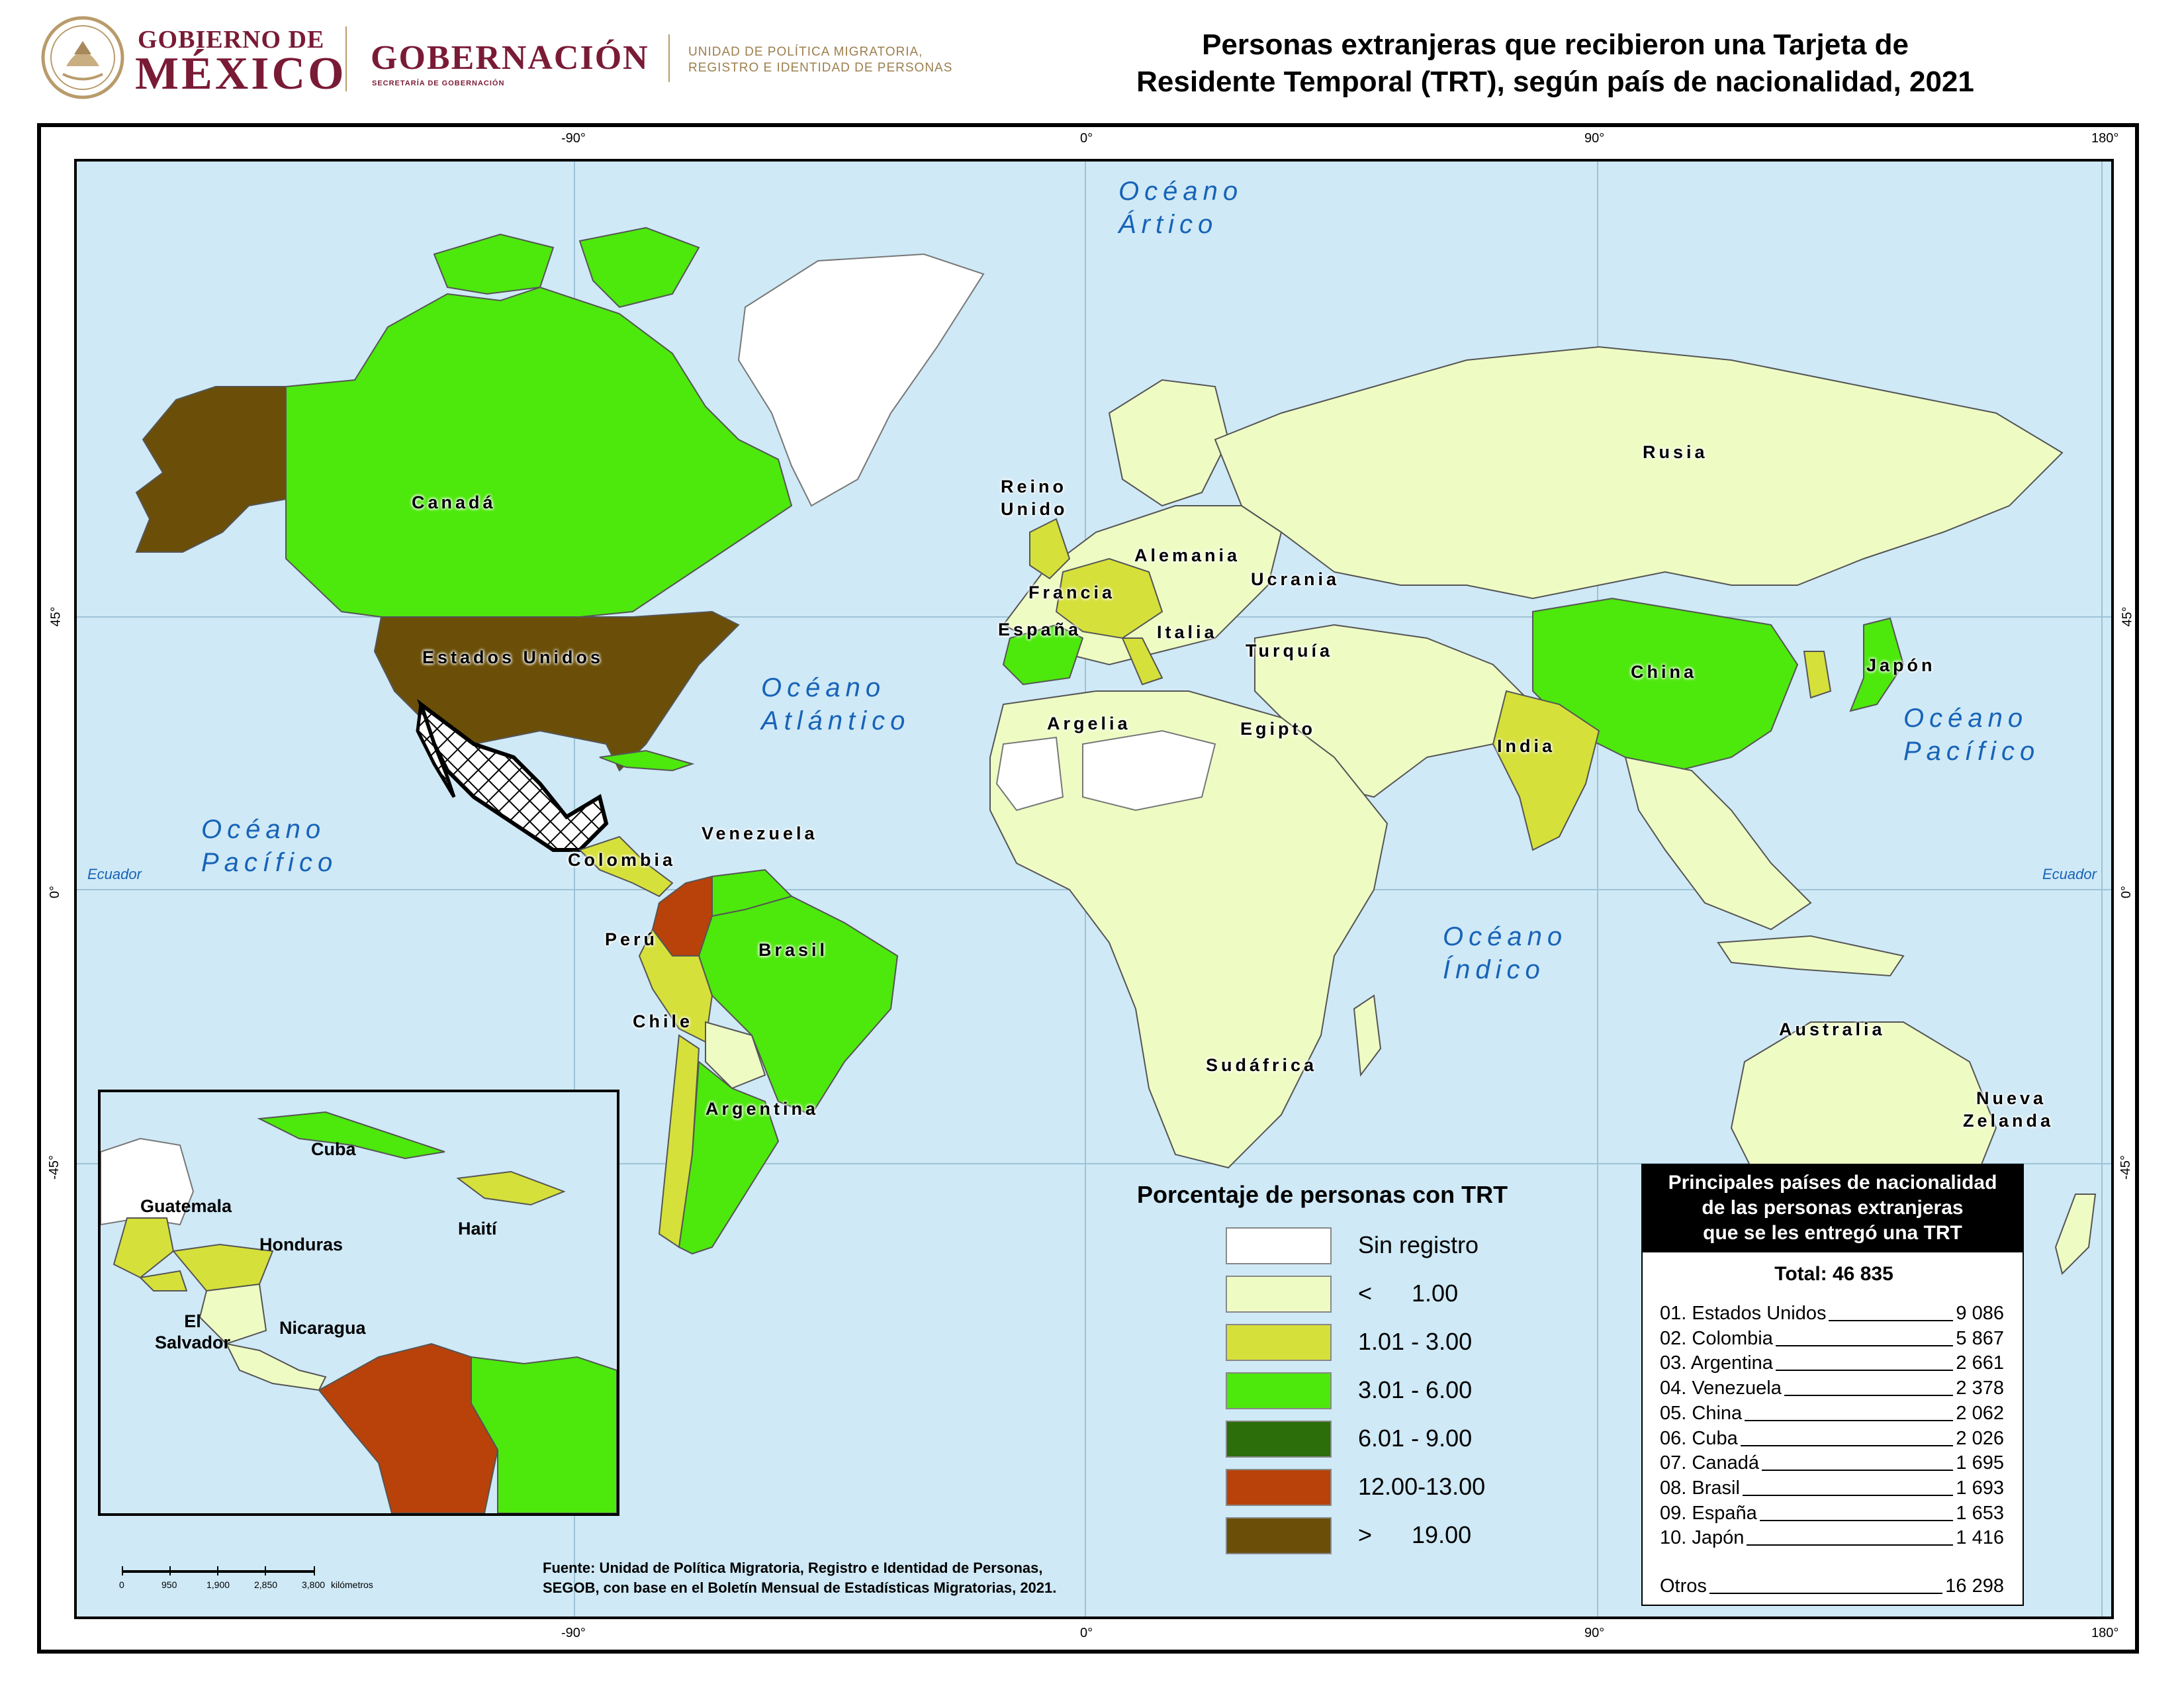 The height and width of the screenshot is (1688, 2184). Describe the element at coordinates (1979, 1463) in the screenshot. I see `ranking-value: 1 695` at that location.